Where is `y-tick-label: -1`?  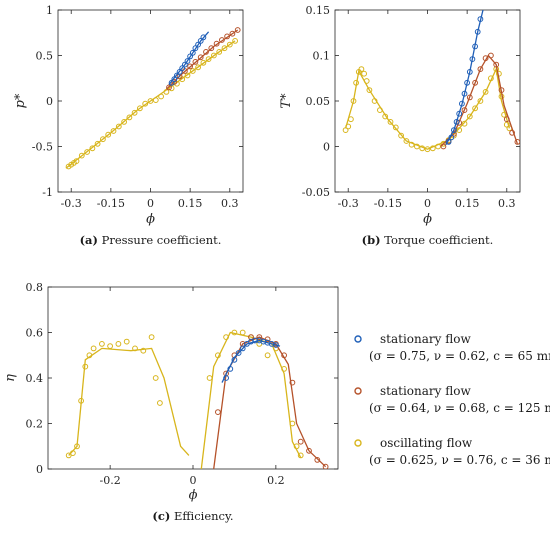 y-tick-label: -1 is located at coordinates (47, 192).